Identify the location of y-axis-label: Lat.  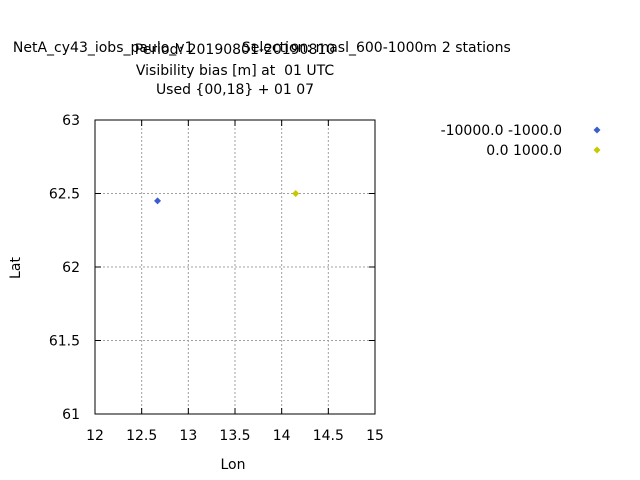
(16, 268).